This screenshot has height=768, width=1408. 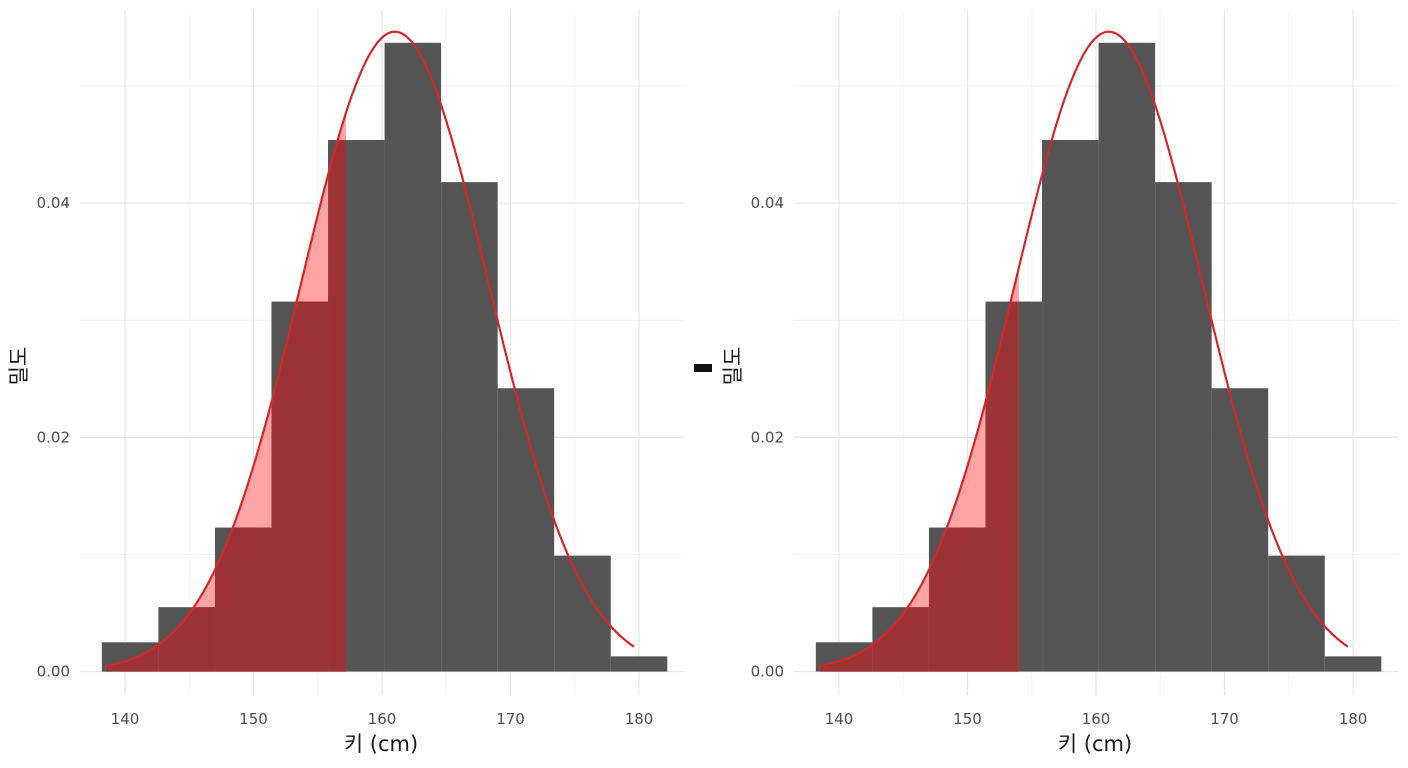 I want to click on right-shaded-bars, so click(x=919, y=469).